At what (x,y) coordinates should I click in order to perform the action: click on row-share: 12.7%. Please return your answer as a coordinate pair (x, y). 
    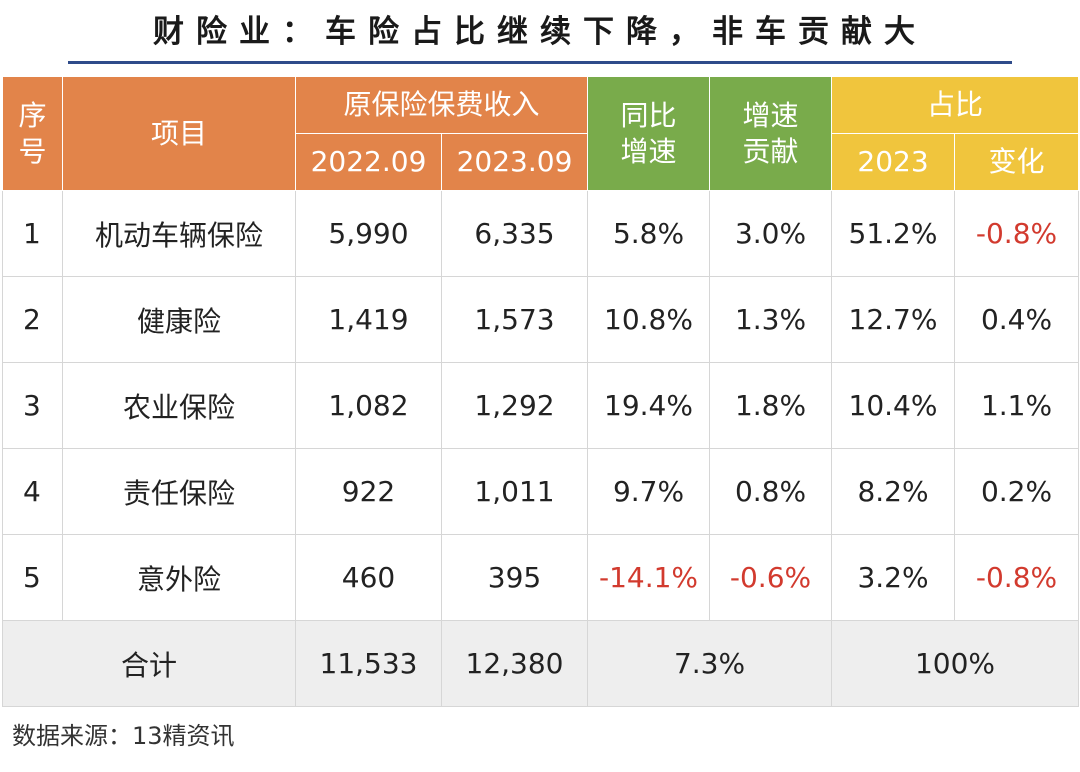
    Looking at the image, I should click on (893, 319).